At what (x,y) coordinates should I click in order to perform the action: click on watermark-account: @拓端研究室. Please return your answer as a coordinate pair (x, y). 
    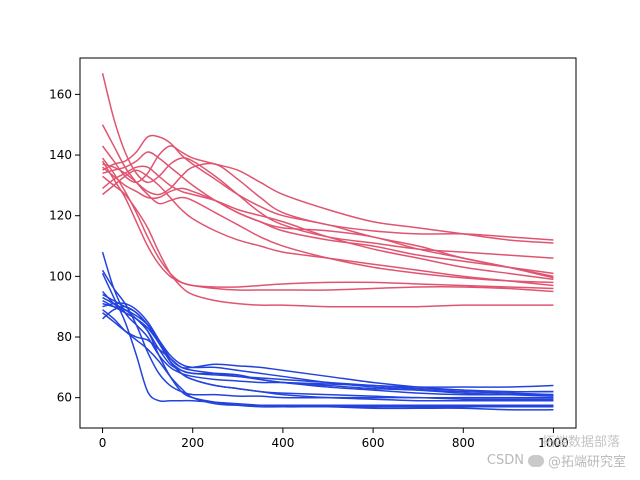
    Looking at the image, I should click on (586, 462).